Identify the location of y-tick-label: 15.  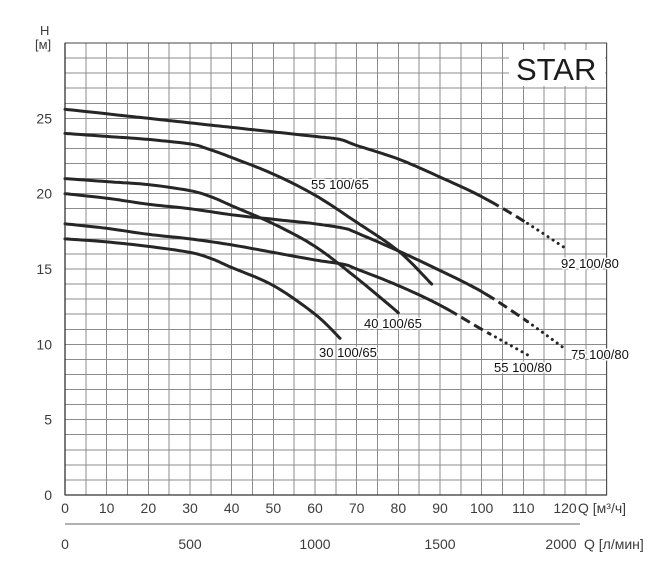
(44, 269).